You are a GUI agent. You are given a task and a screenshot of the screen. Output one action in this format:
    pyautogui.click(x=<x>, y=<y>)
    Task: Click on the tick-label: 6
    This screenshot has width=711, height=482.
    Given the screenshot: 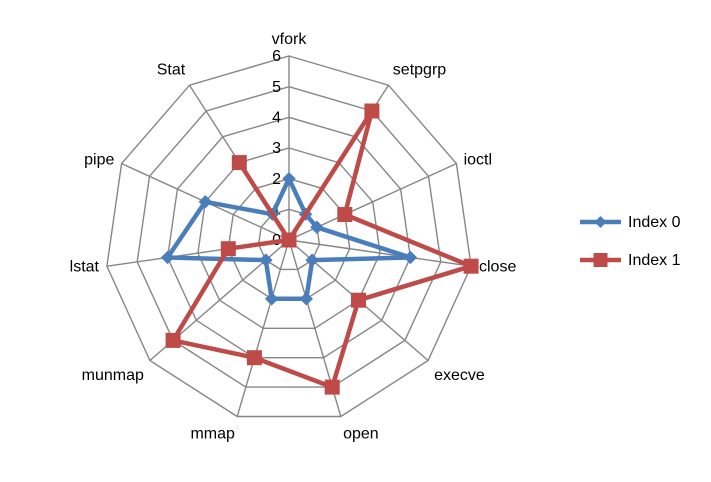 What is the action you would take?
    pyautogui.click(x=276, y=56)
    